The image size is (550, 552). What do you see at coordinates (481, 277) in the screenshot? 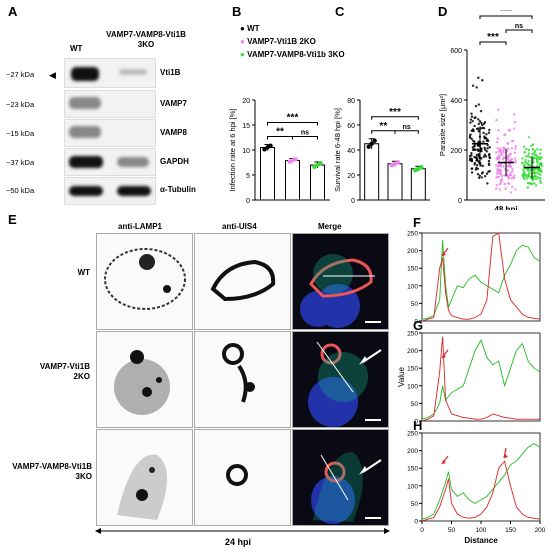
I see `series-line-red` at bounding box center [481, 277].